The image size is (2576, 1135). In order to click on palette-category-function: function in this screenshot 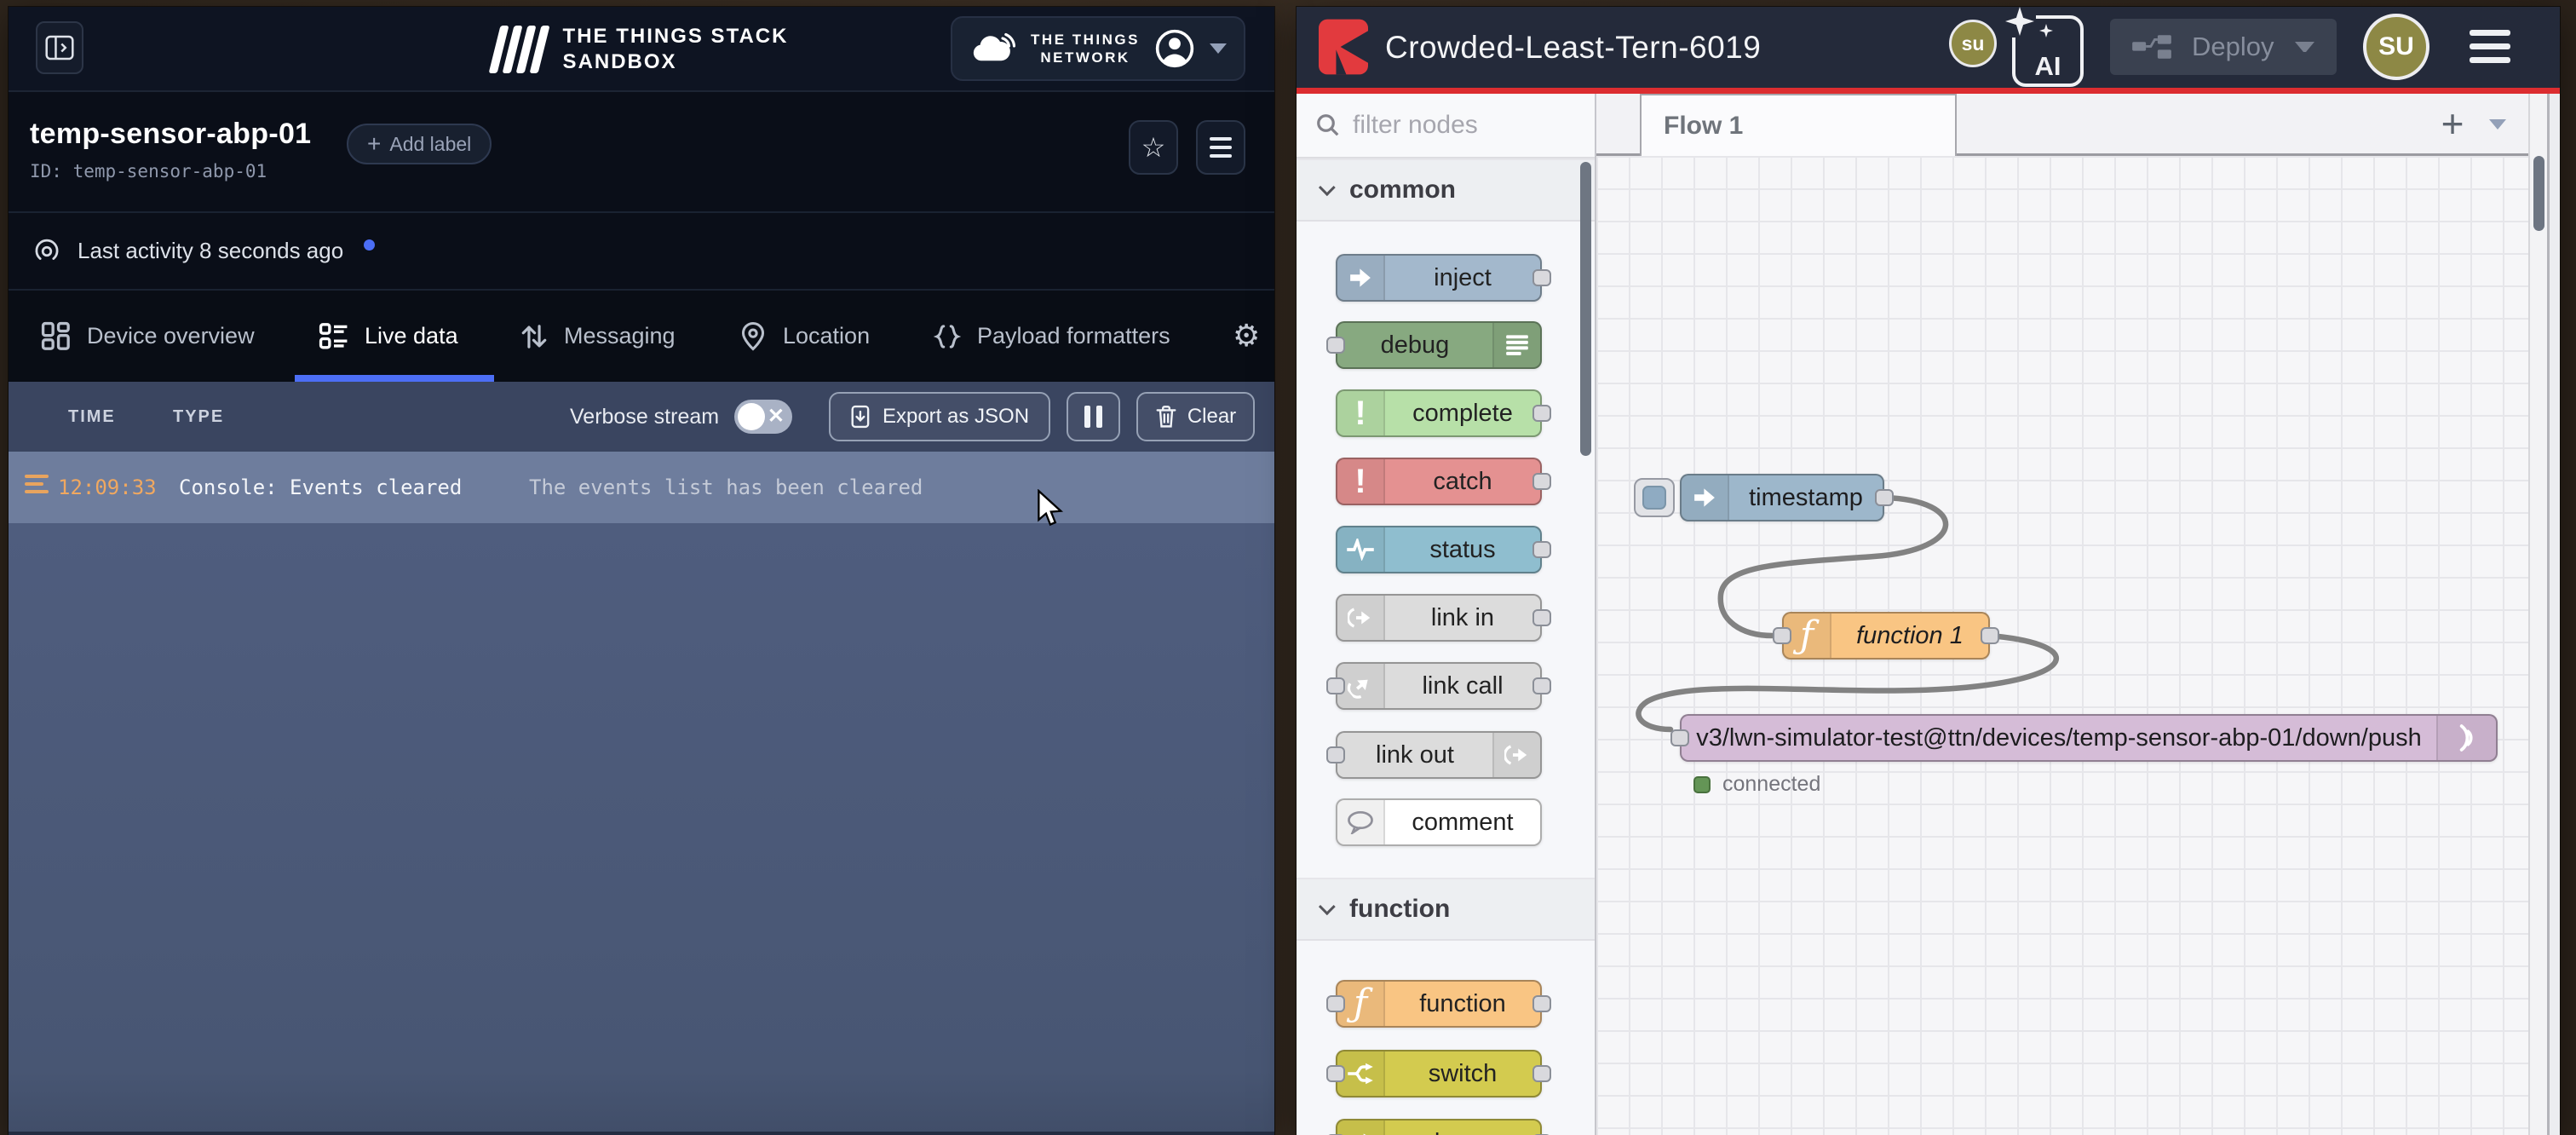, I will do `click(1446, 909)`.